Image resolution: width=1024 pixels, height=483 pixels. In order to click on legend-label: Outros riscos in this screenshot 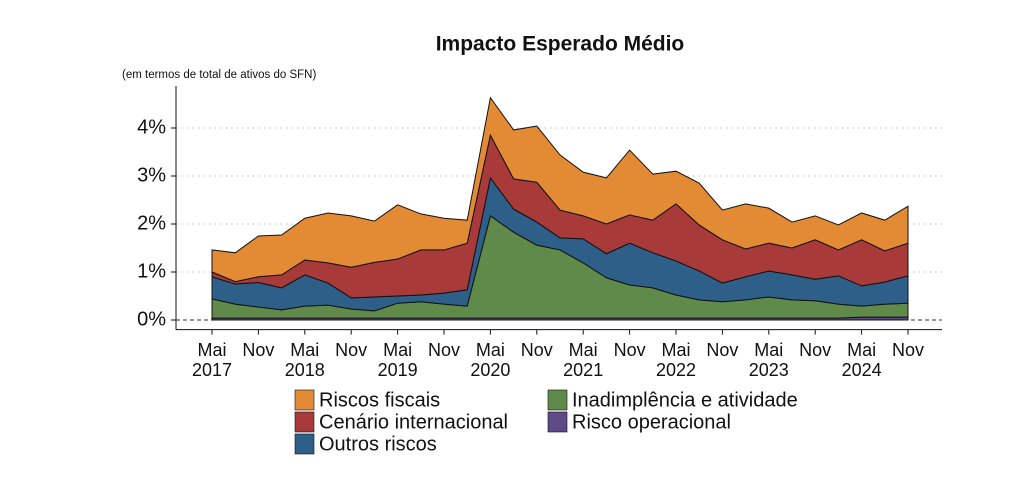, I will do `click(378, 444)`.